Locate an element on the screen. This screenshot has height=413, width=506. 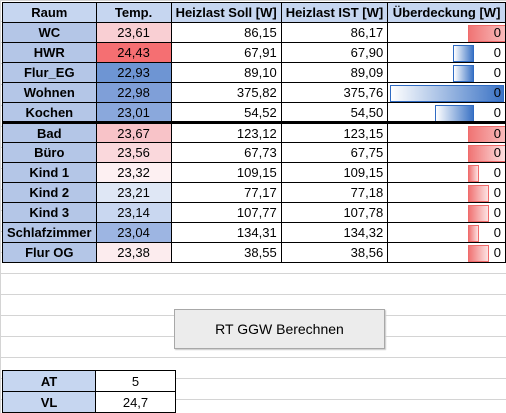
ist-cell: 134,32 is located at coordinates (334, 232).